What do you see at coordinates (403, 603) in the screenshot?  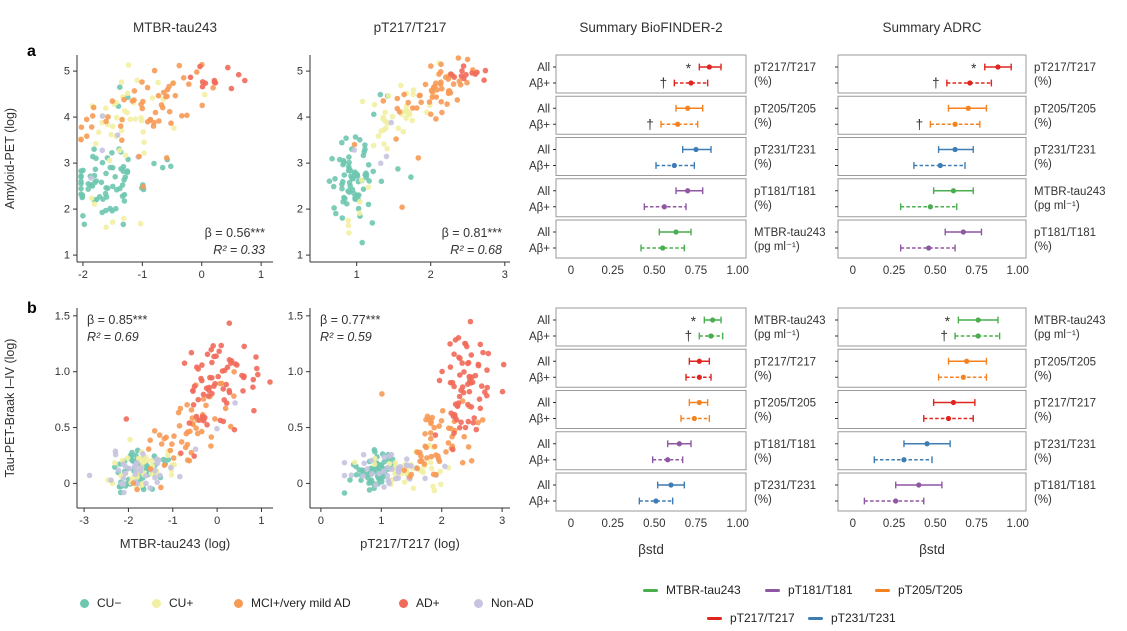 I see `ad-dot-icon` at bounding box center [403, 603].